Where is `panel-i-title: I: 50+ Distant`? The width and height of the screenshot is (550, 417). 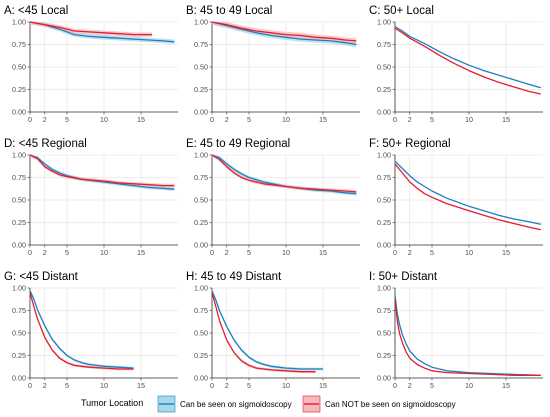
panel-i-title: I: 50+ Distant is located at coordinates (403, 277).